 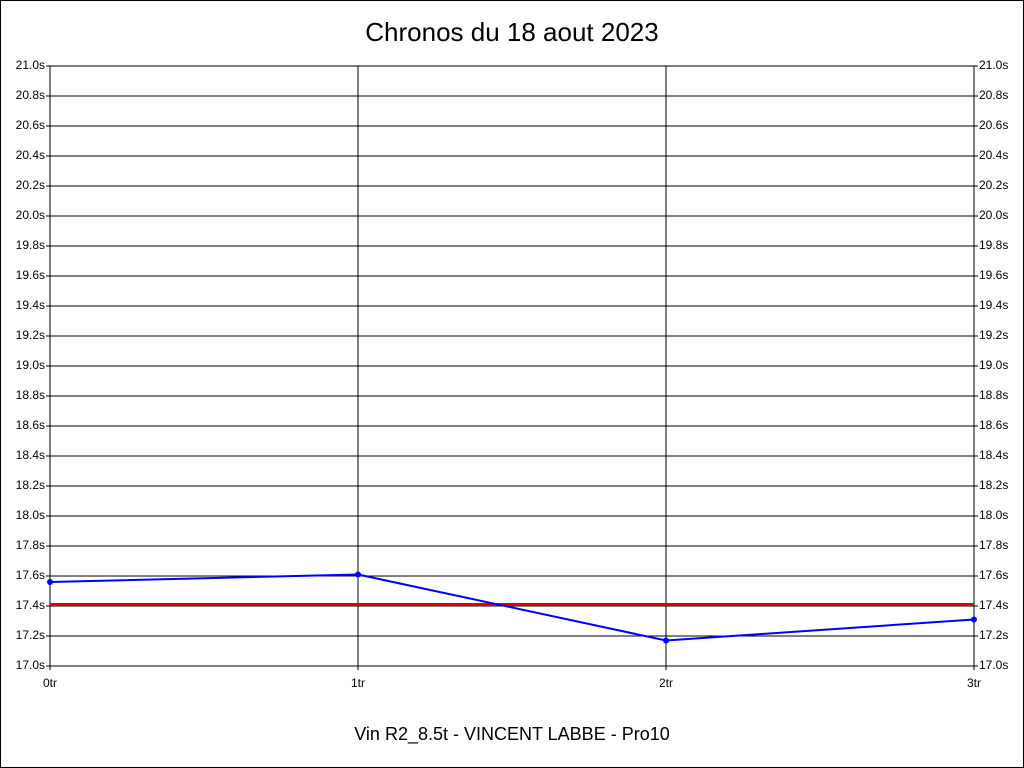 I want to click on y-tick-label-right: 21.0s, so click(x=993, y=65).